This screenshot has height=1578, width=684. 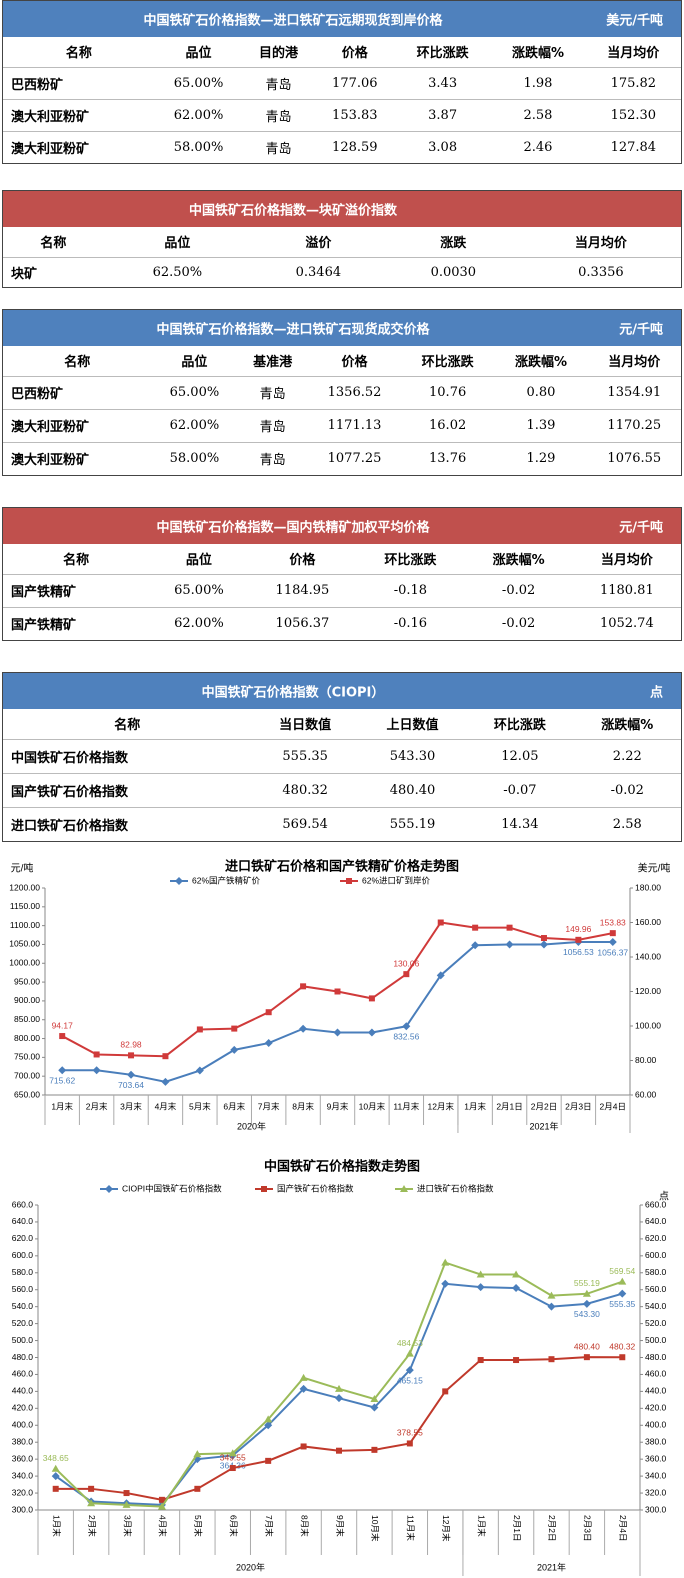 What do you see at coordinates (544, 1106) in the screenshot?
I see `x-tick-label: 2月2日` at bounding box center [544, 1106].